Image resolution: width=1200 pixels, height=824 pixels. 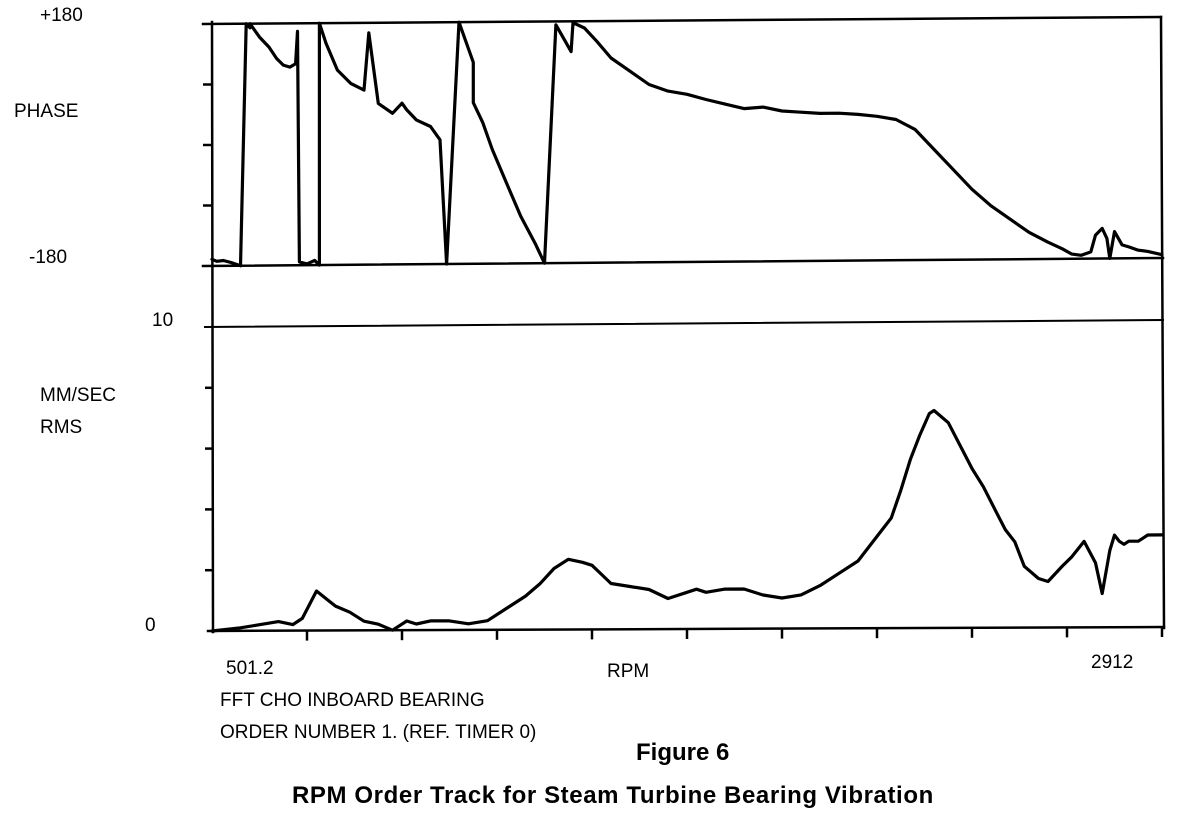 I want to click on y-axis-right, so click(x=1162, y=322).